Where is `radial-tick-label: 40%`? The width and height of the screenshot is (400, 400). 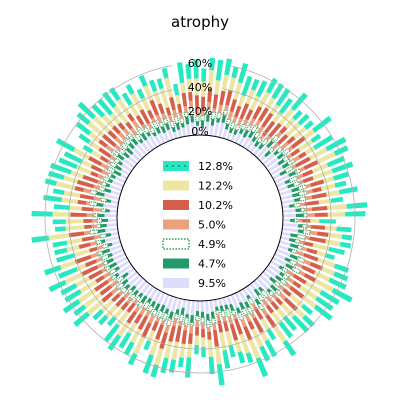 radial-tick-label: 40% is located at coordinates (200, 87).